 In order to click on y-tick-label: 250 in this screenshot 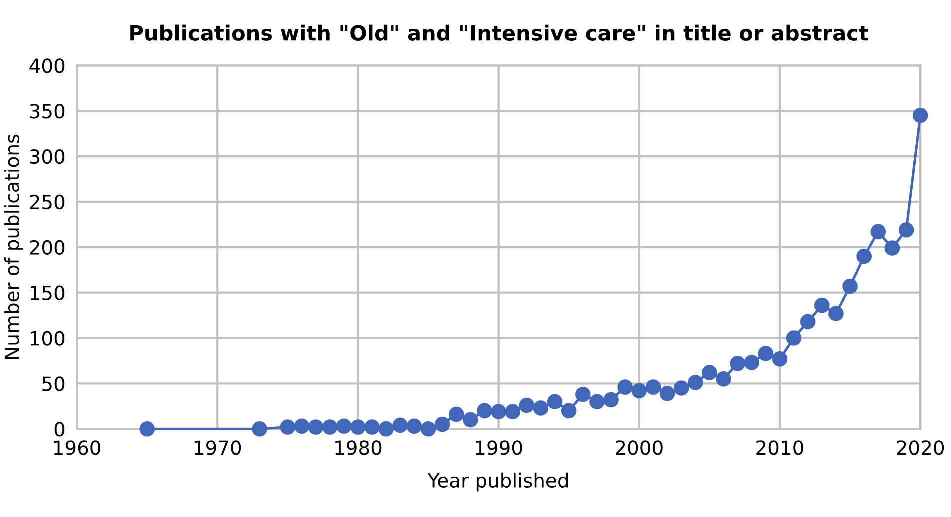, I will do `click(47, 202)`.